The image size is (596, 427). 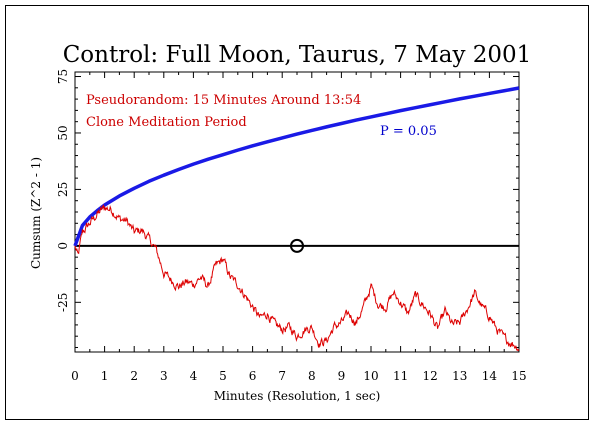 I want to click on x-tick-label: 6, so click(x=253, y=376).